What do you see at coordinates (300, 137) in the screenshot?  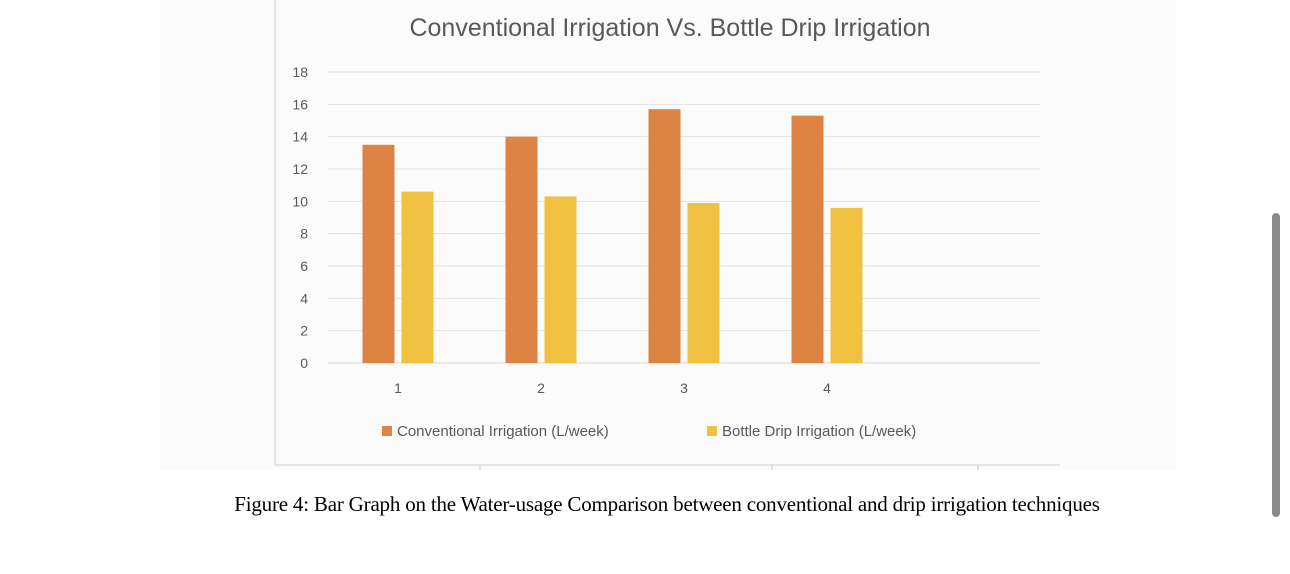 I see `y-tick-label: 14` at bounding box center [300, 137].